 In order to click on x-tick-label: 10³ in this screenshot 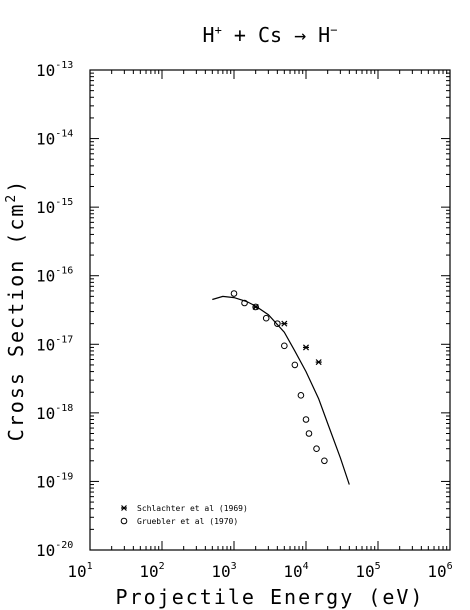, I will do `click(223, 571)`.